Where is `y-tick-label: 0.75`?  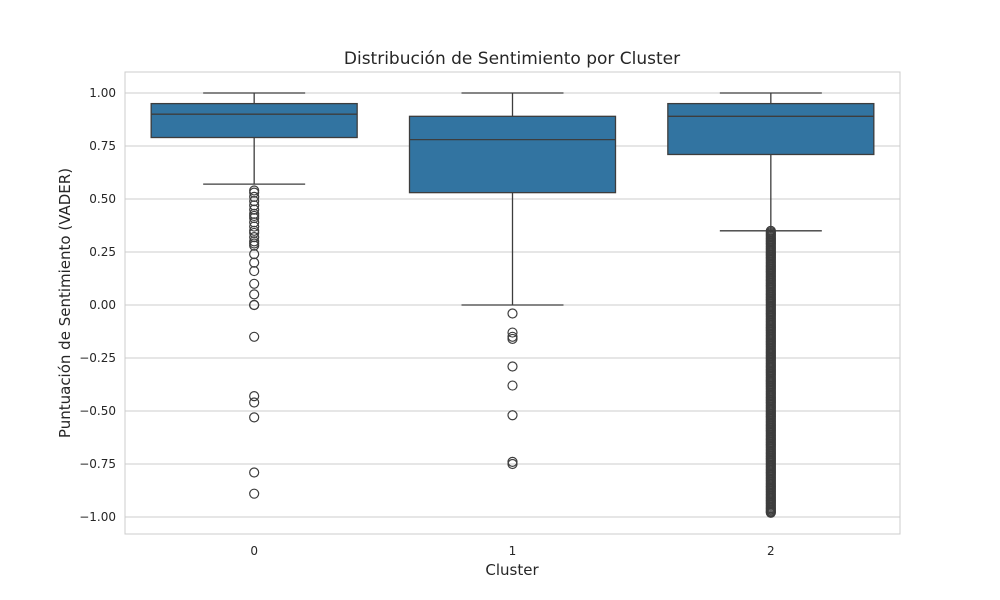 y-tick-label: 0.75 is located at coordinates (102, 146).